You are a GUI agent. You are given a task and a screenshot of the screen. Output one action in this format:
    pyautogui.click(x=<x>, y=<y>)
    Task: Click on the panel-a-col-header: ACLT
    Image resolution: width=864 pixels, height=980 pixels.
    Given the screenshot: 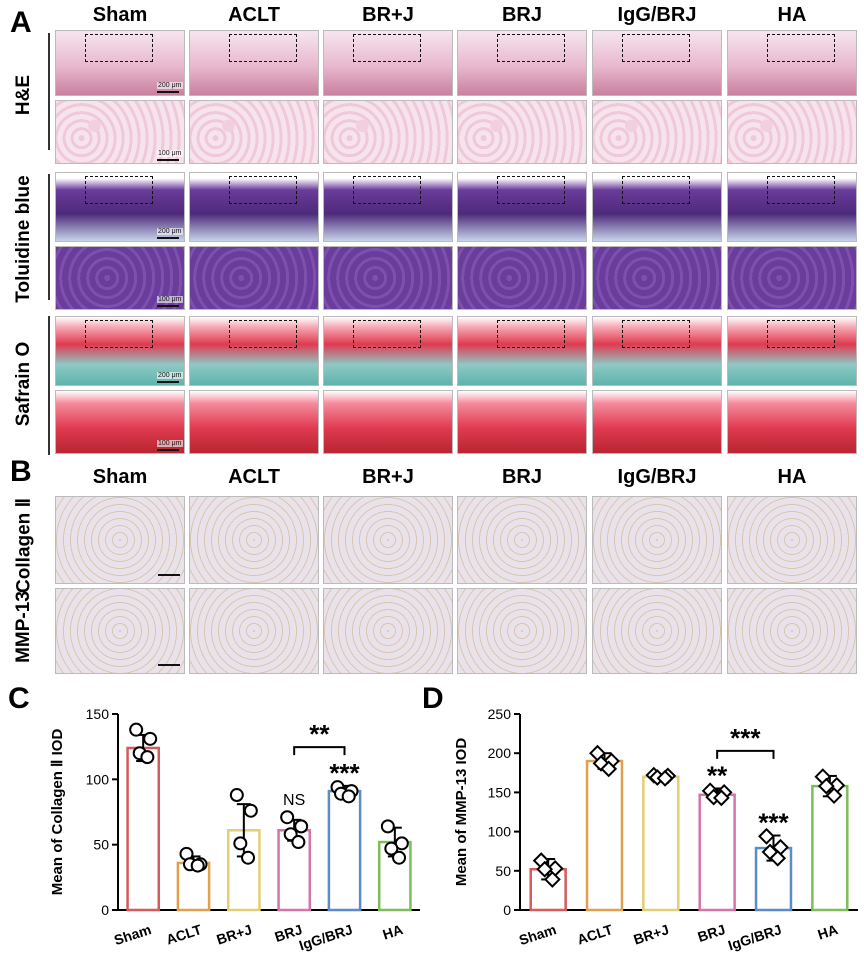 What is the action you would take?
    pyautogui.click(x=254, y=15)
    